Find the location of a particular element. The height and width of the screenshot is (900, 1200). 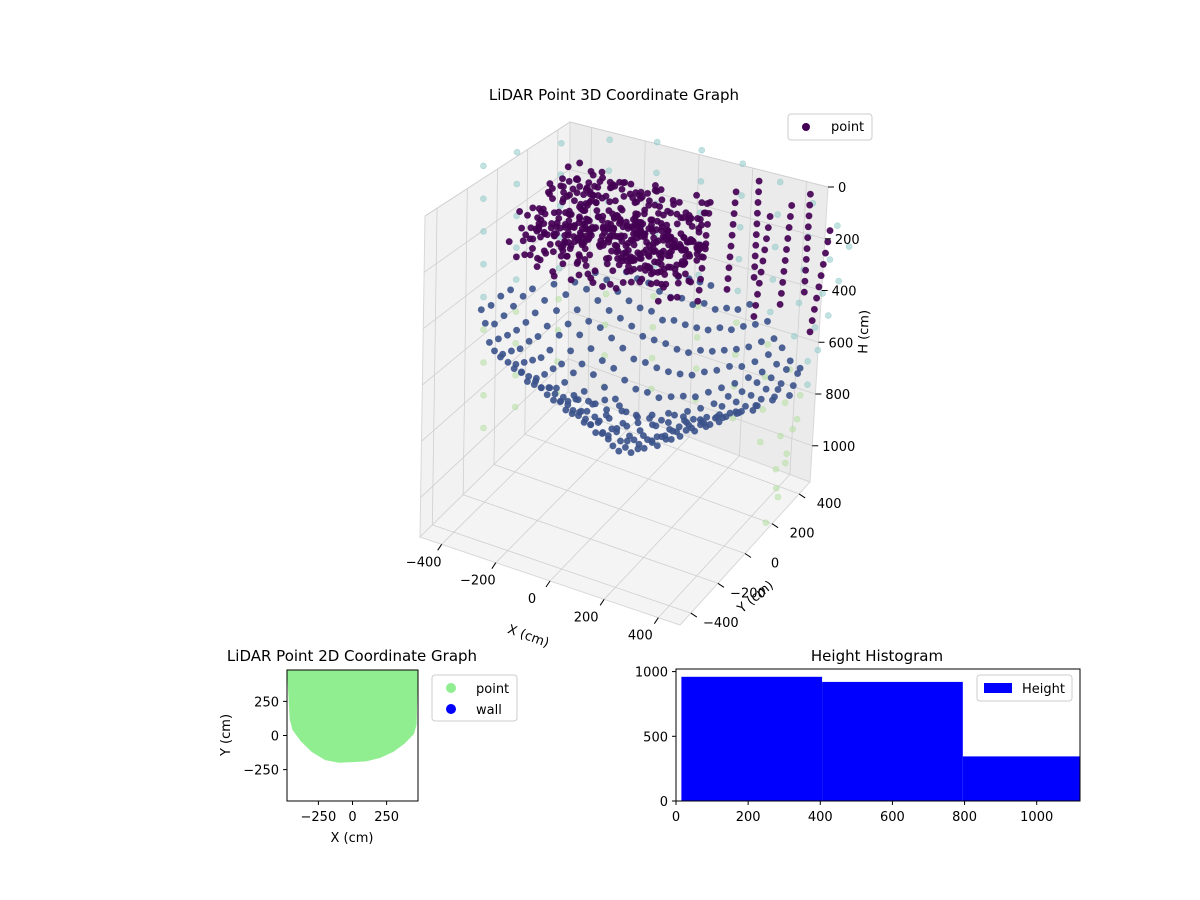

plot3d-gridline-z-side is located at coordinates (496, 221).